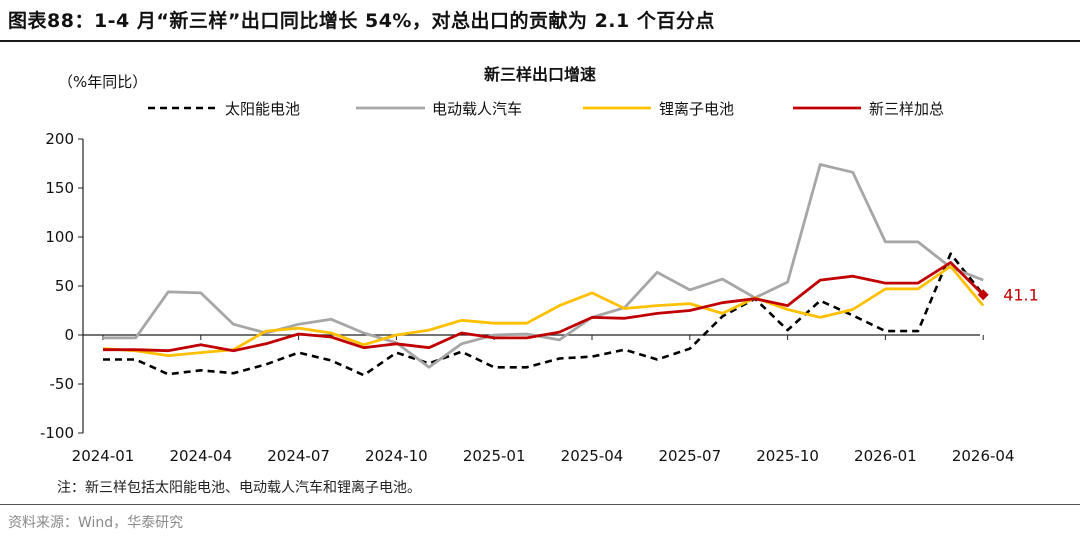 The height and width of the screenshot is (541, 1080). I want to click on legend-label-2: 电动载人汽车, so click(477, 109).